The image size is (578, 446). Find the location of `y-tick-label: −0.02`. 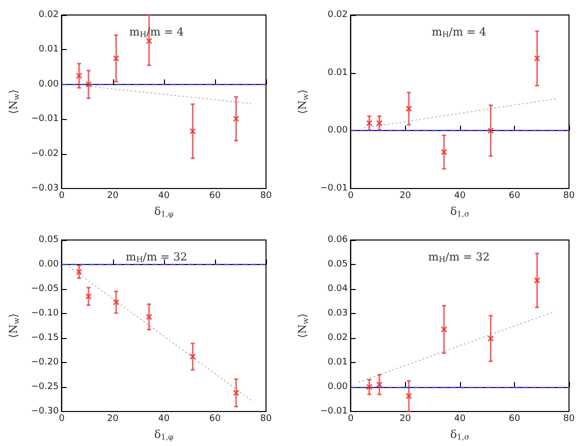

y-tick-label: −0.02 is located at coordinates (45, 153).